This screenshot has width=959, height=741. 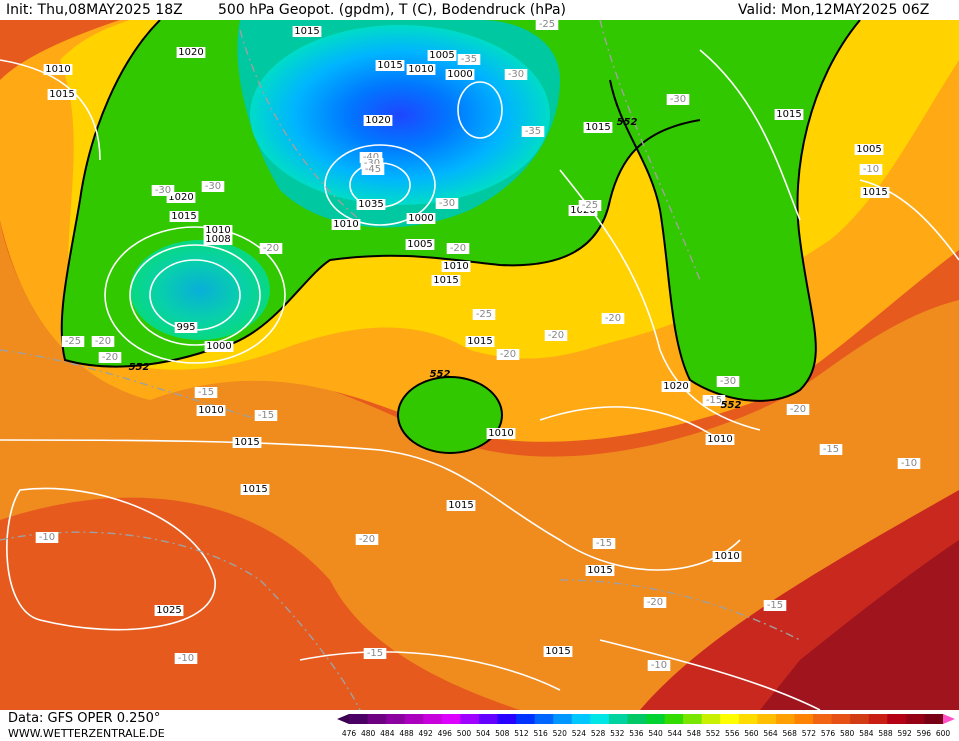 I want to click on temperature-label: -35, so click(x=533, y=131).